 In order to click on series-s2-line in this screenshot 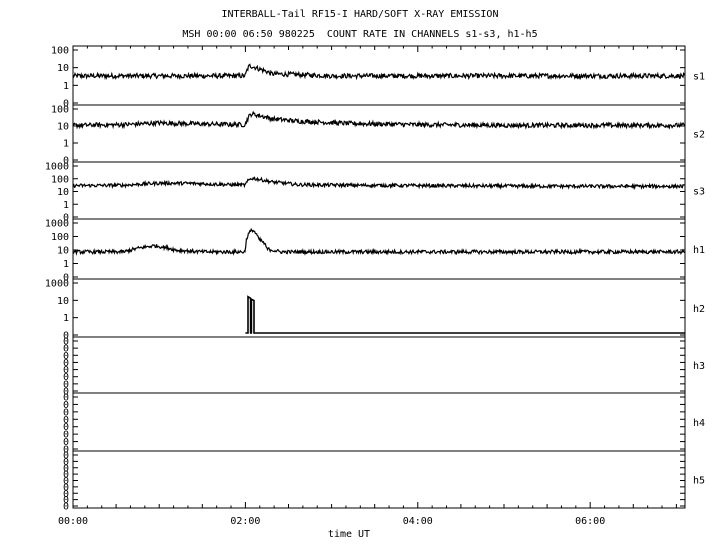, I will do `click(379, 120)`.